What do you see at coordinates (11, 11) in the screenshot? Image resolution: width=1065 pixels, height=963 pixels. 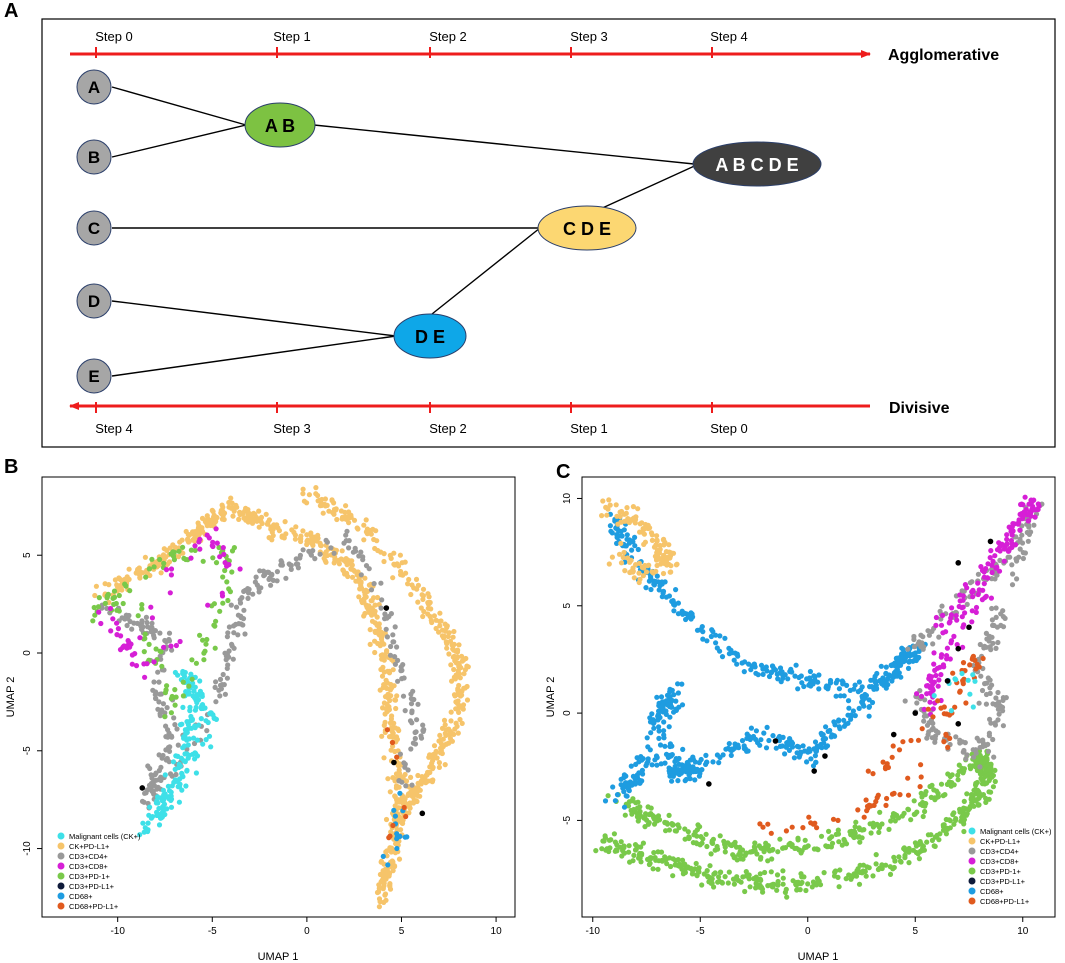 I see `panel-letter-a: A` at bounding box center [11, 11].